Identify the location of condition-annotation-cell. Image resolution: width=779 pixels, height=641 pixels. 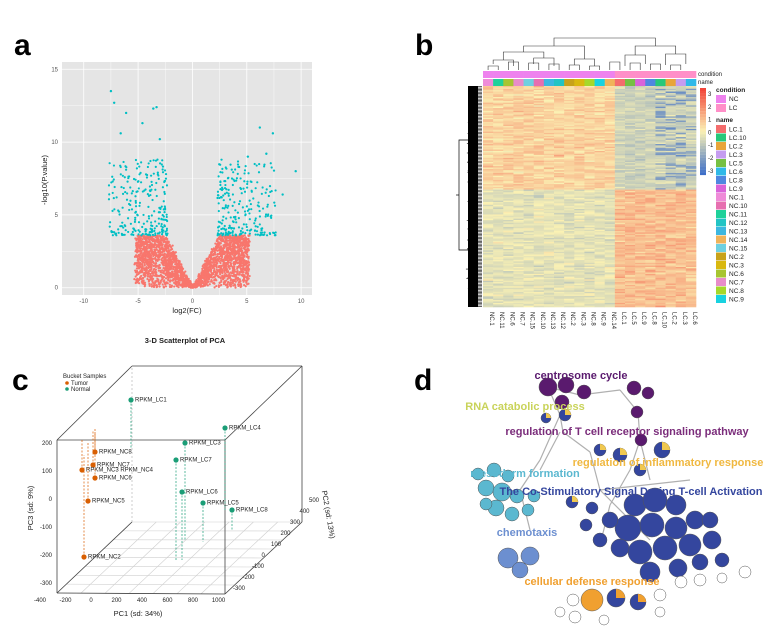
(650, 74).